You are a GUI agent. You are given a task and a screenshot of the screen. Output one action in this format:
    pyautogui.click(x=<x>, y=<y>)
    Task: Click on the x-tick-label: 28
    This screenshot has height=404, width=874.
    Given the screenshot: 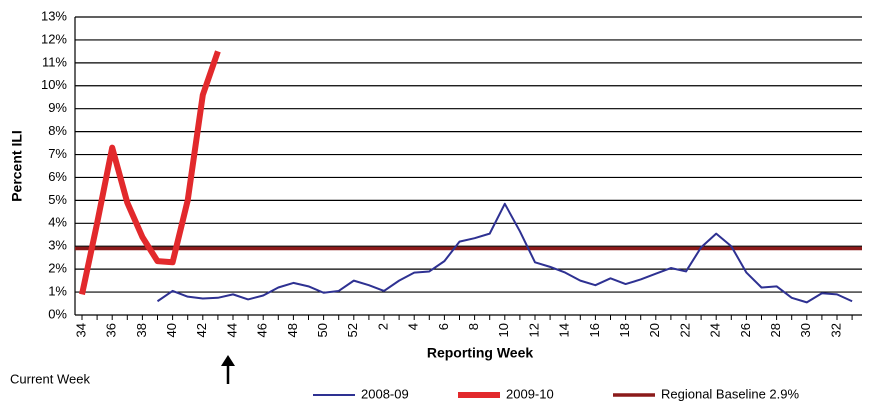 What is the action you would take?
    pyautogui.click(x=775, y=330)
    